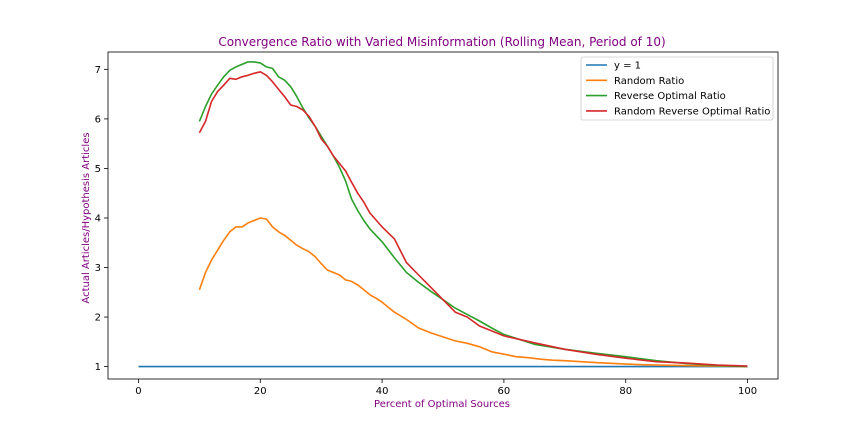 This screenshot has height=436, width=864. Describe the element at coordinates (98, 218) in the screenshot. I see `y-tick-label: 4` at that location.